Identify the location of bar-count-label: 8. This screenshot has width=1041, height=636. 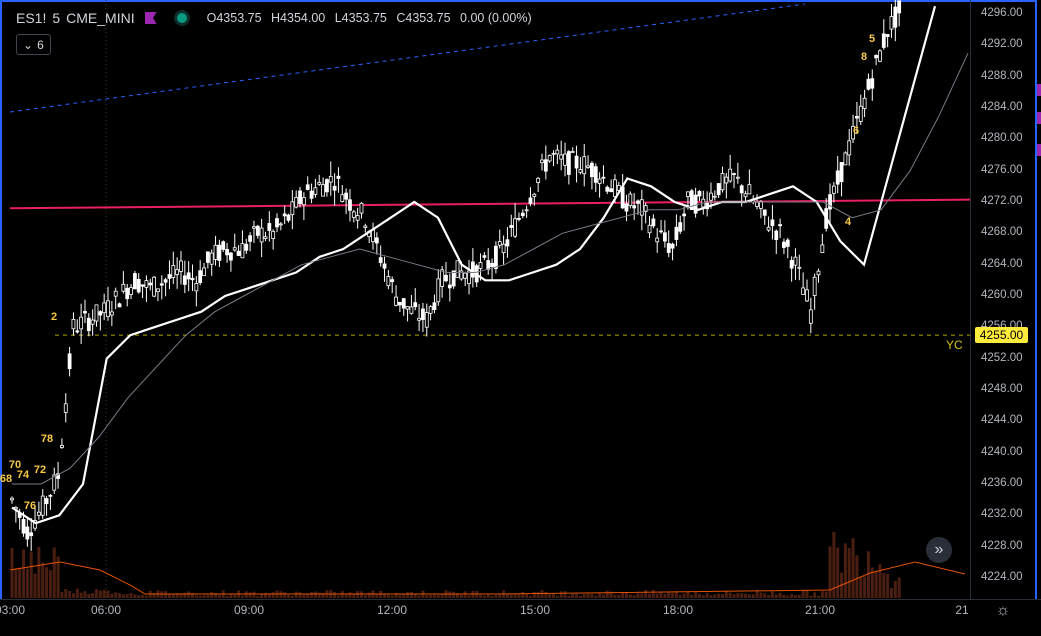
(864, 57).